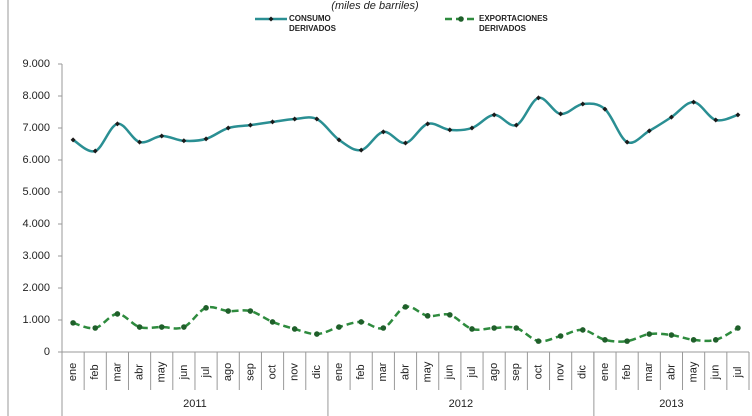 Image resolution: width=752 pixels, height=416 pixels. I want to click on y-tick-label: 1.000, so click(36, 320).